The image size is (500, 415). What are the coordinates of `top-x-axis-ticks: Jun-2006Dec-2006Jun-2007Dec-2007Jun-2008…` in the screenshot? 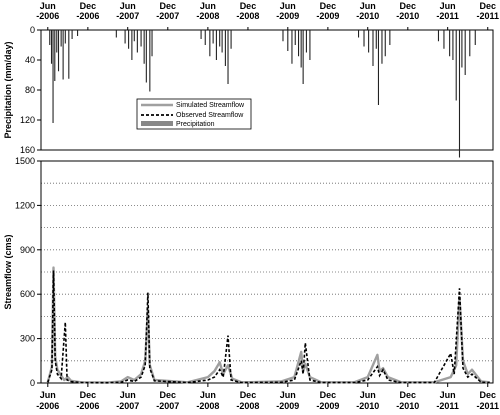 It's located at (267, 15).